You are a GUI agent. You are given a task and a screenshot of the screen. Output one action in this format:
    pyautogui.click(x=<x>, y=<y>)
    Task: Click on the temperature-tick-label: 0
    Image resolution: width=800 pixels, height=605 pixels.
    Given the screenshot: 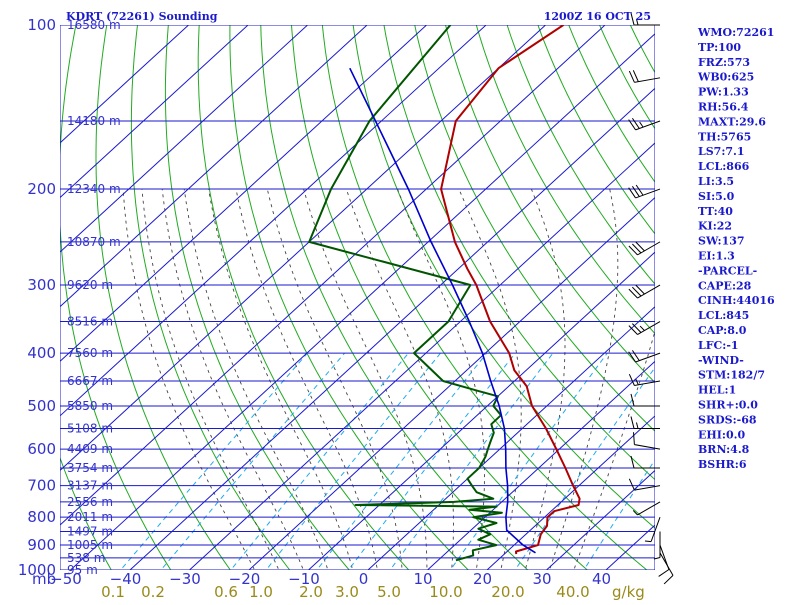 What is the action you would take?
    pyautogui.click(x=364, y=579)
    